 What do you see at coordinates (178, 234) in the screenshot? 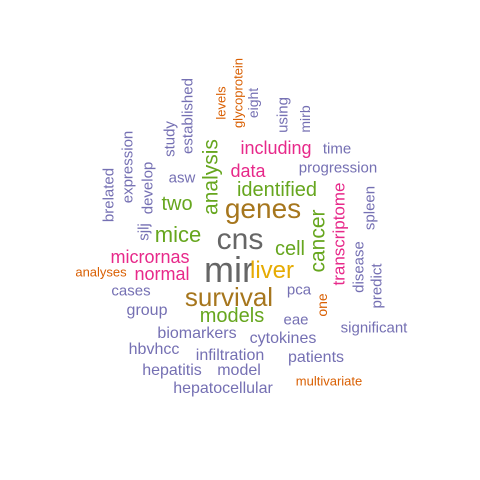
I see `word-mice: mice` at bounding box center [178, 234].